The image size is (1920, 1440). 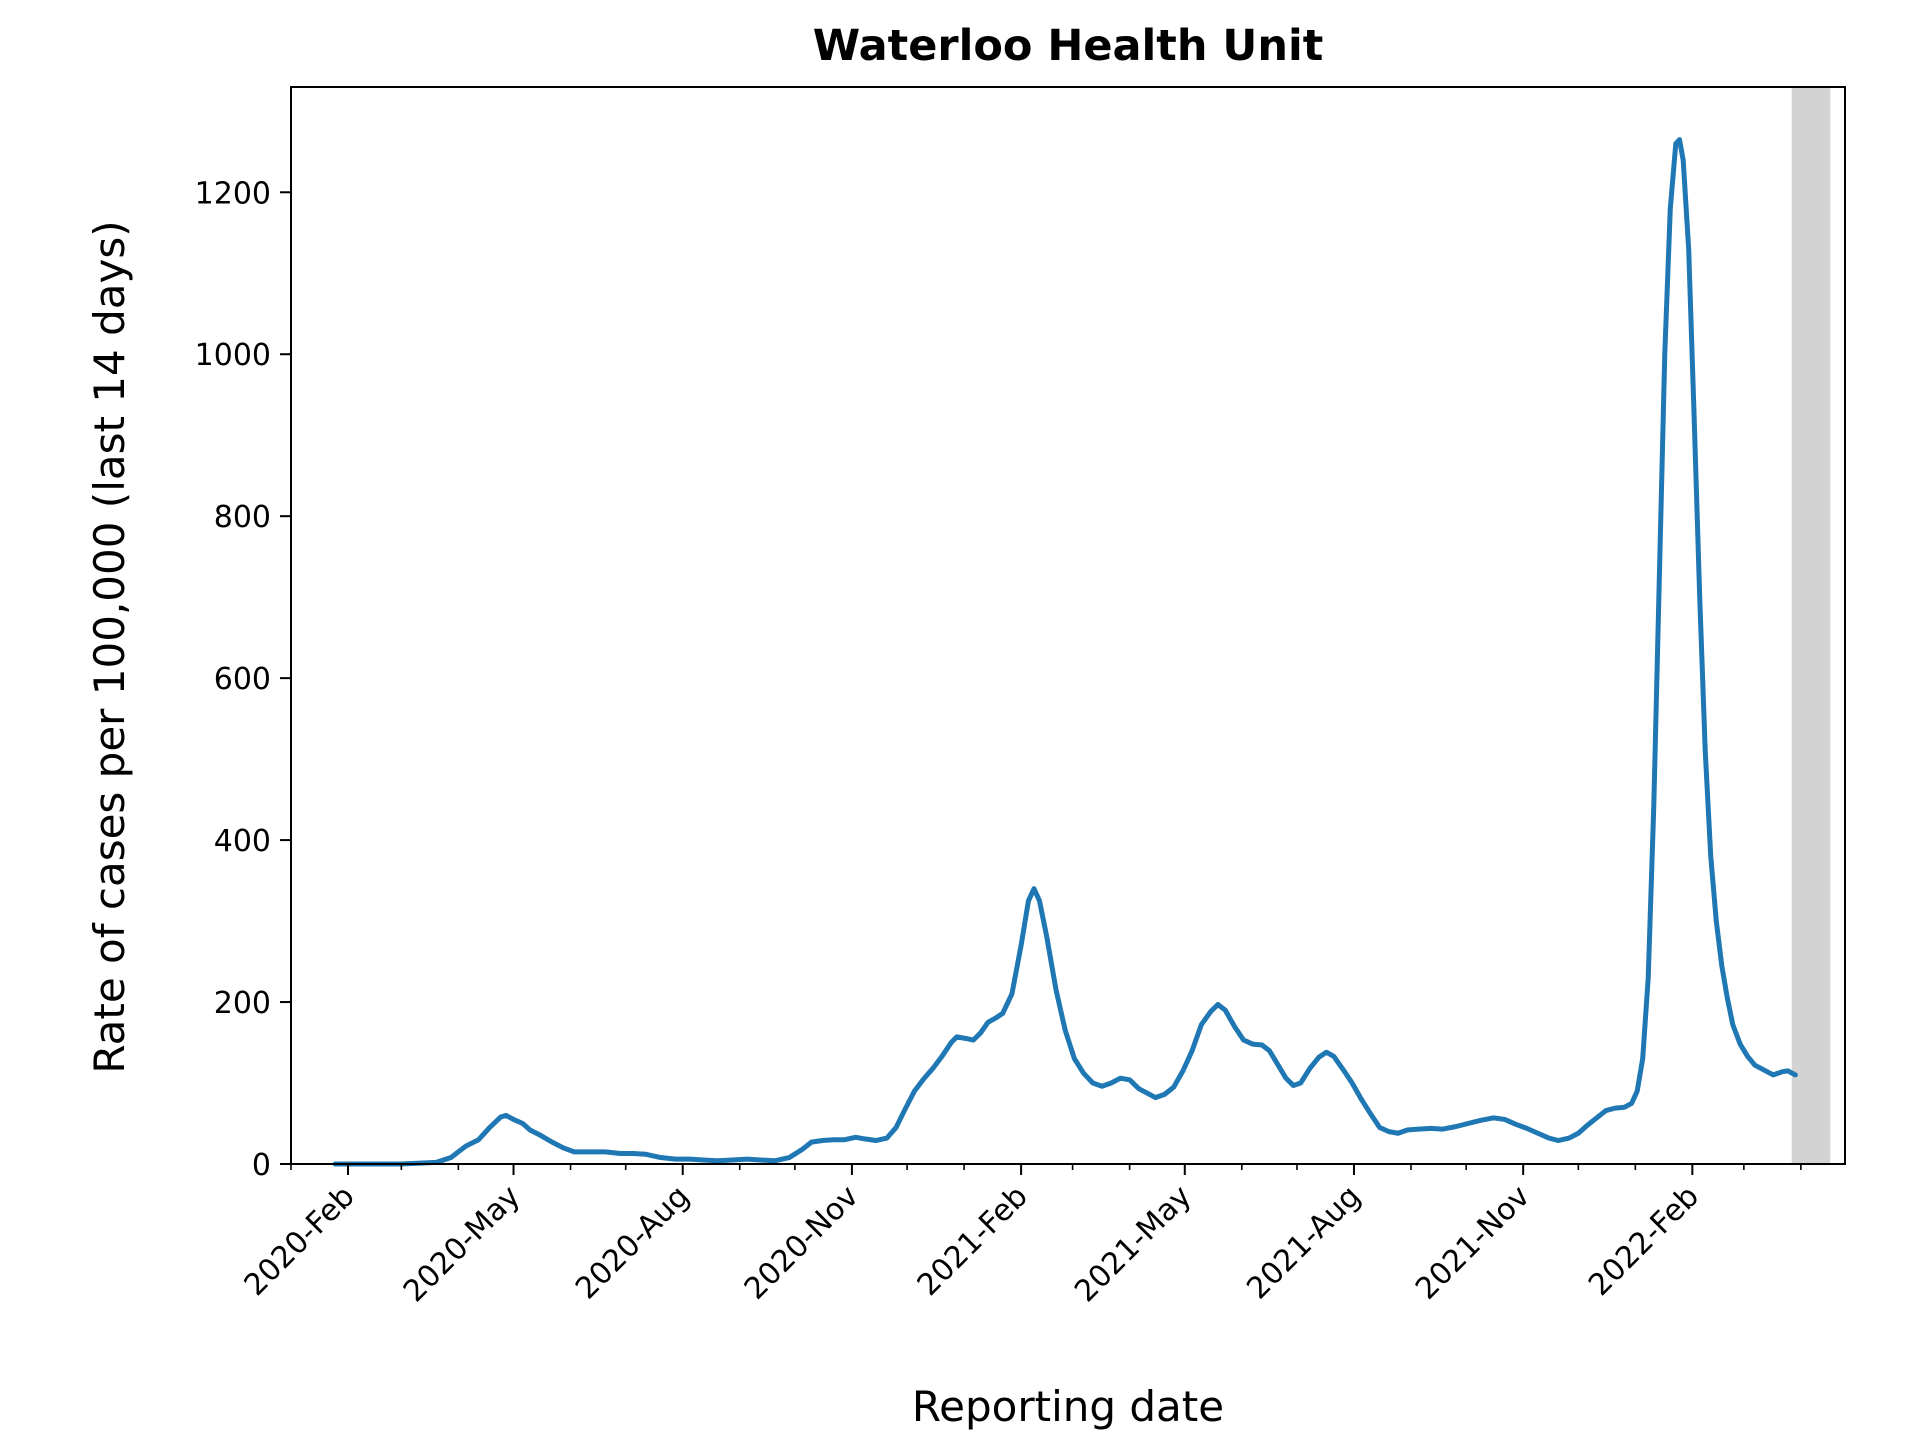 What do you see at coordinates (1473, 1243) in the screenshot?
I see `x-tick-label: 2021-Nov` at bounding box center [1473, 1243].